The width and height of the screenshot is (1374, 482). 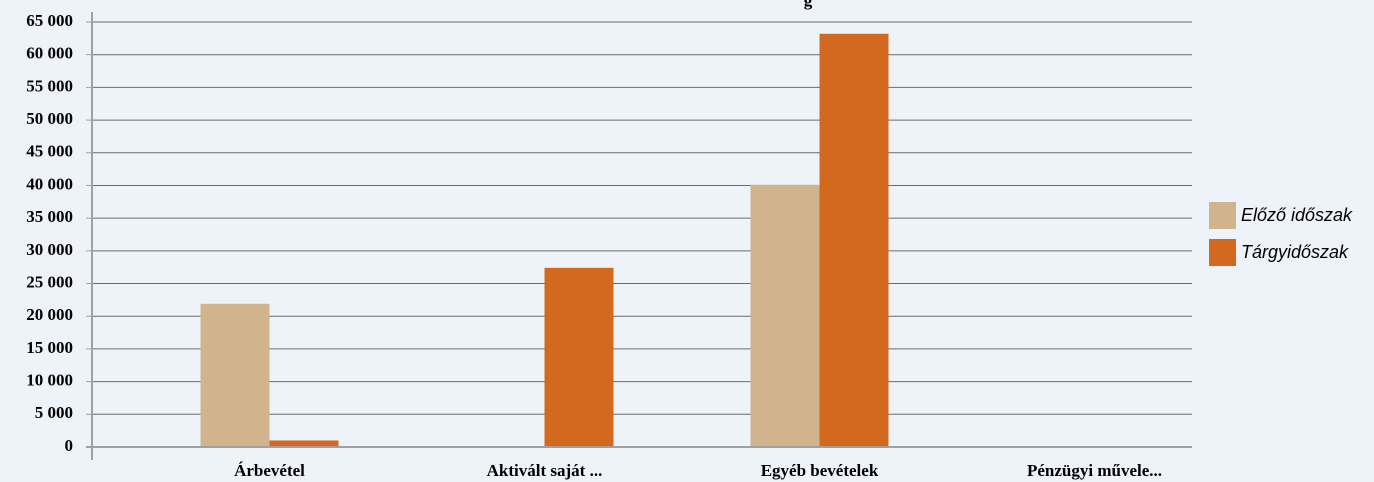 What do you see at coordinates (49, 216) in the screenshot?
I see `y-tick-label: 35 000` at bounding box center [49, 216].